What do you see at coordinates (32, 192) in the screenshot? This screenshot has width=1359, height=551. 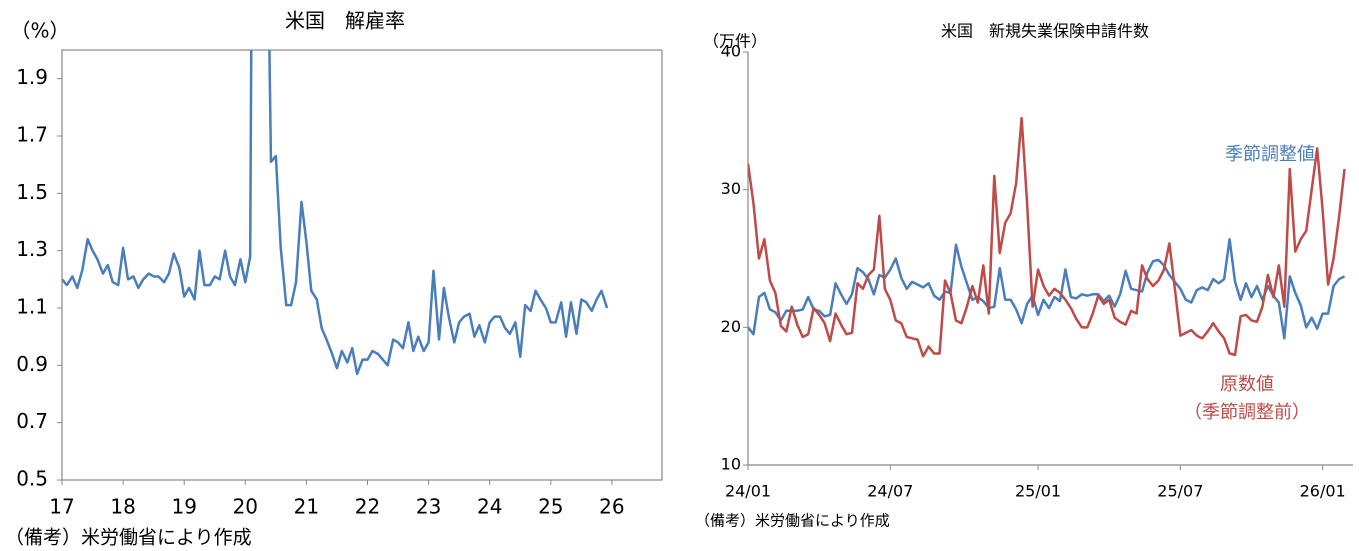 I see `y-tick-label: 1.5` at bounding box center [32, 192].